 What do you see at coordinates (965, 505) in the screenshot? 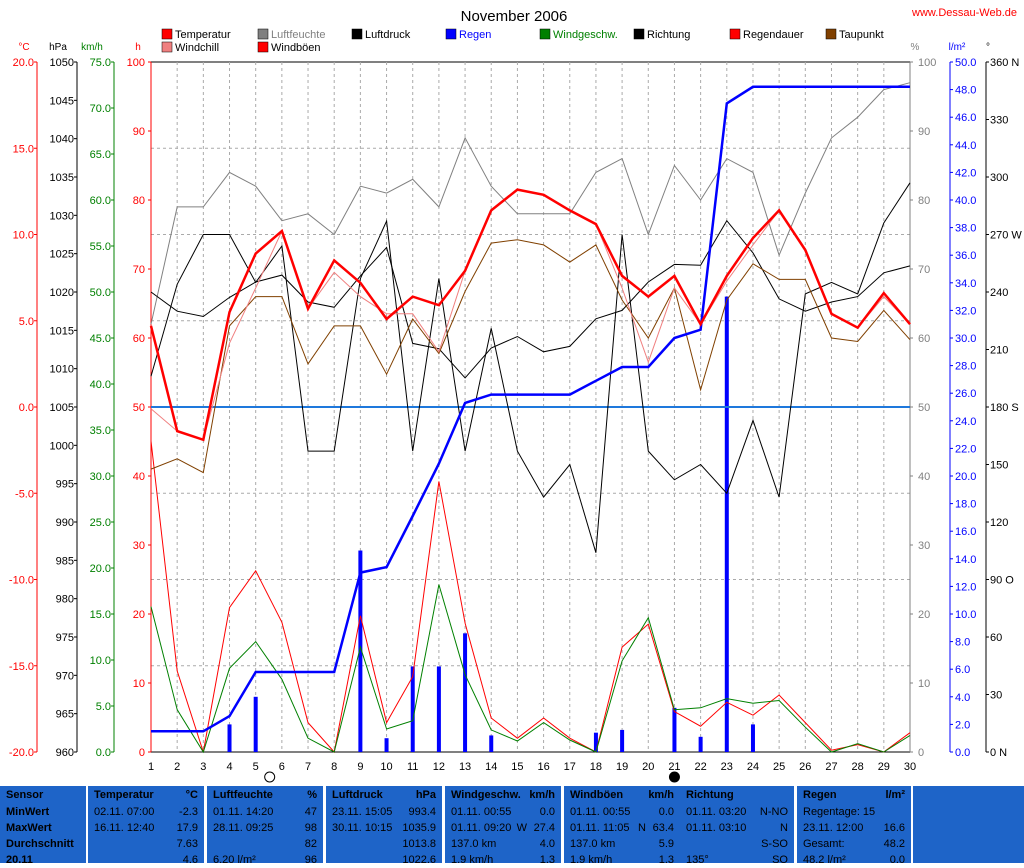
I see `axis-tick-label: 18.0` at bounding box center [965, 505].